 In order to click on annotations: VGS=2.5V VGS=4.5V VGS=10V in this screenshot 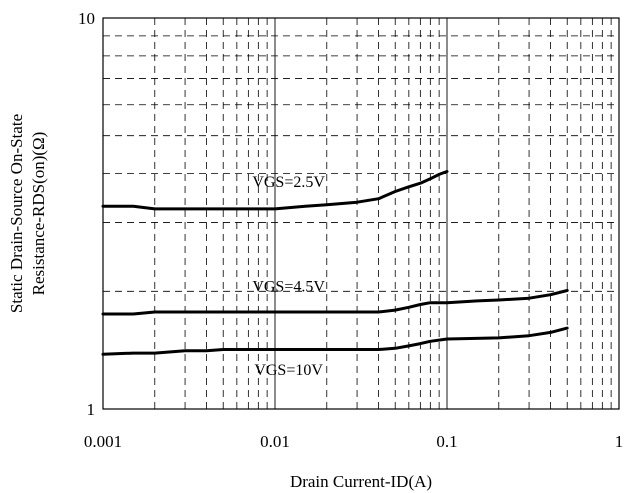, I will do `click(288, 276)`.